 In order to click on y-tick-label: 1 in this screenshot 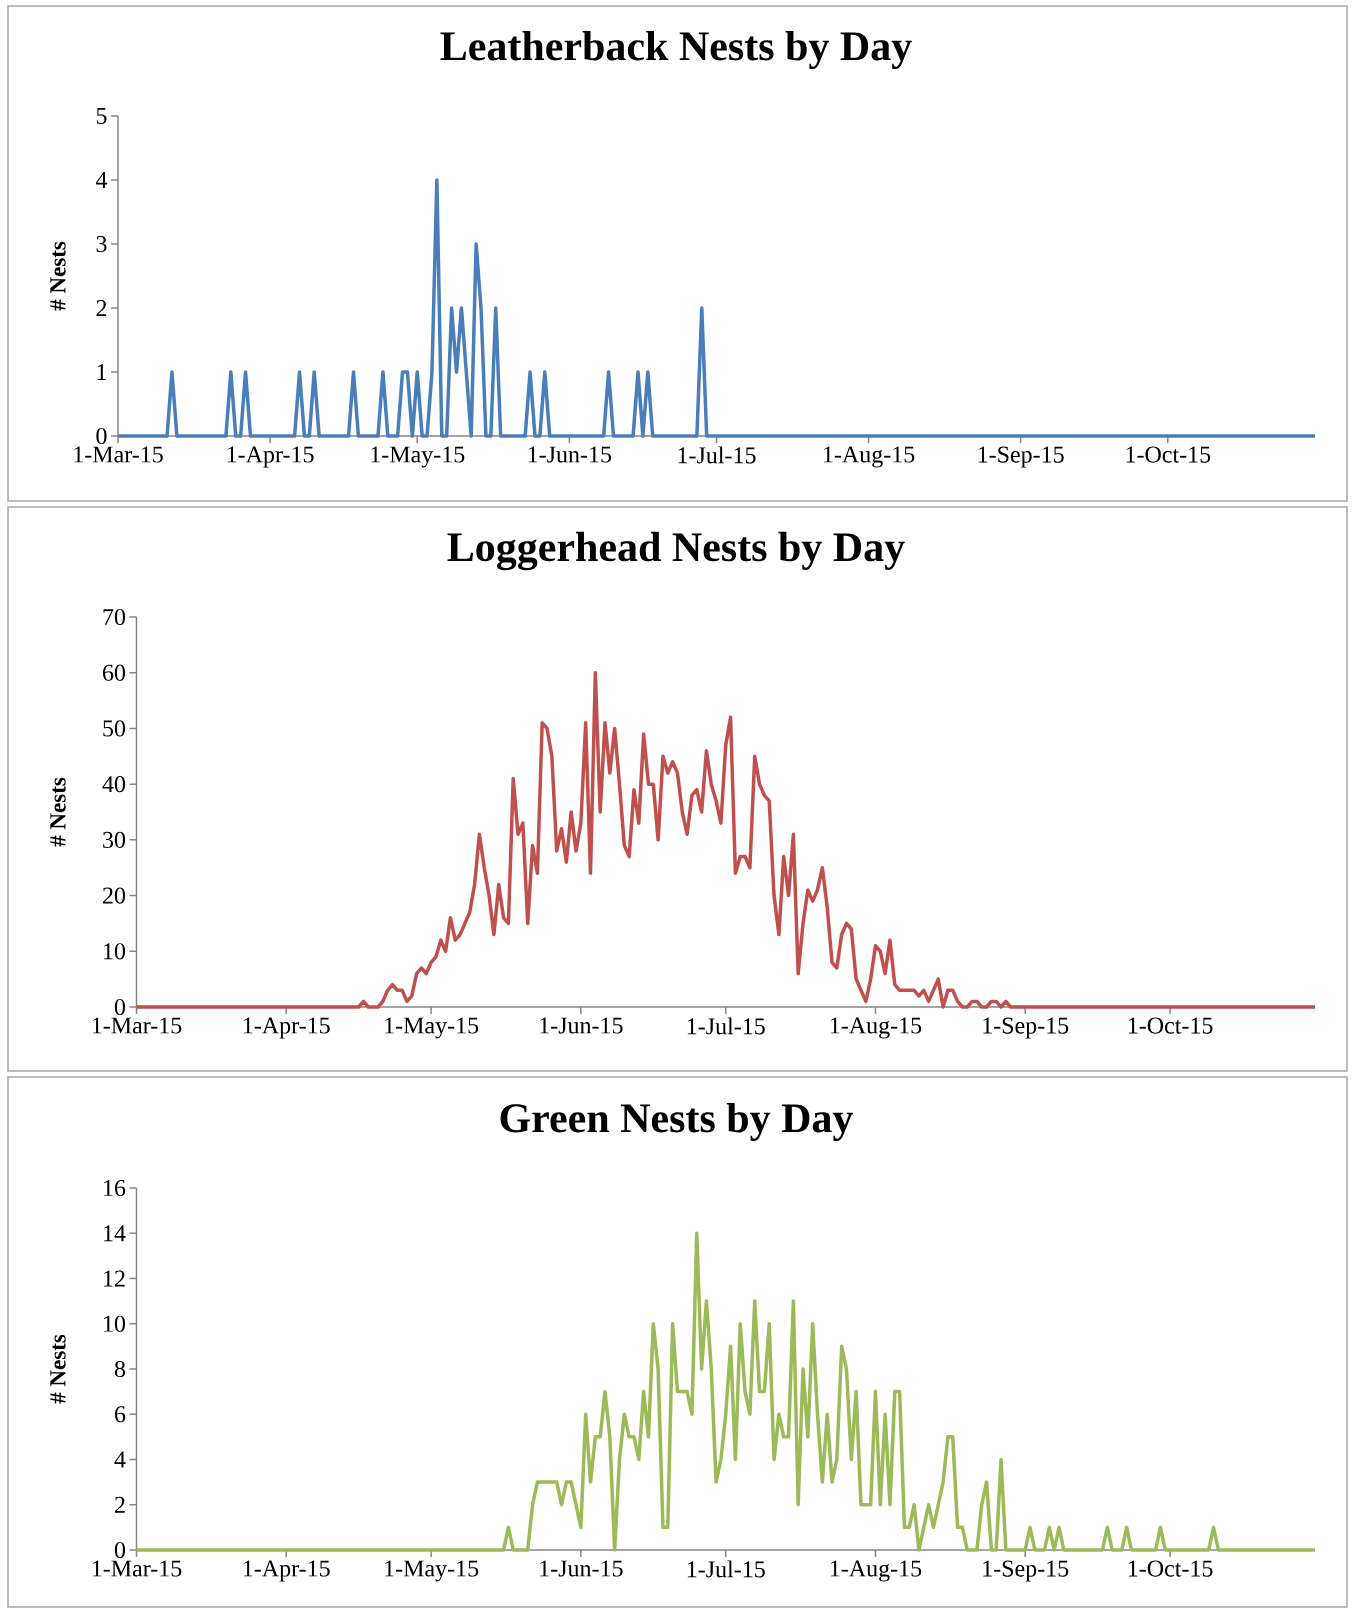, I will do `click(102, 372)`.